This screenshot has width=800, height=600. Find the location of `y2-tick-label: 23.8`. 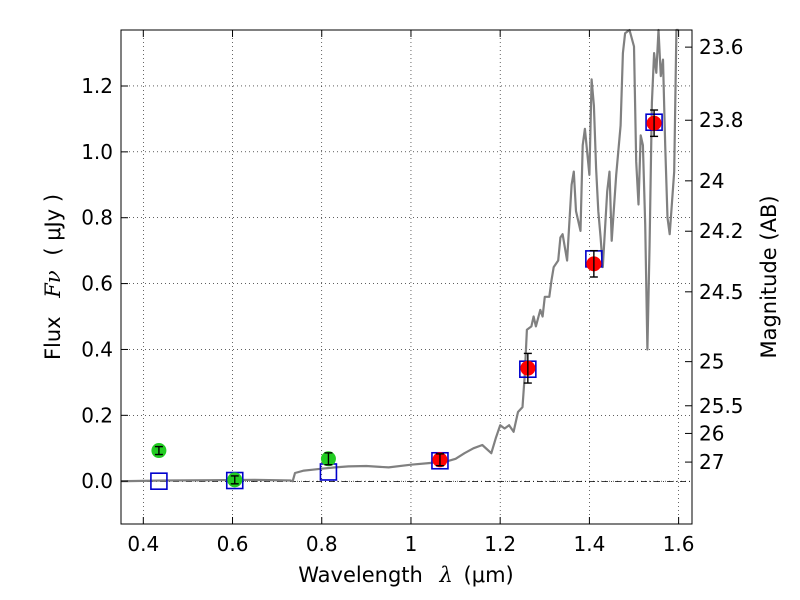

y2-tick-label: 23.8 is located at coordinates (721, 120).